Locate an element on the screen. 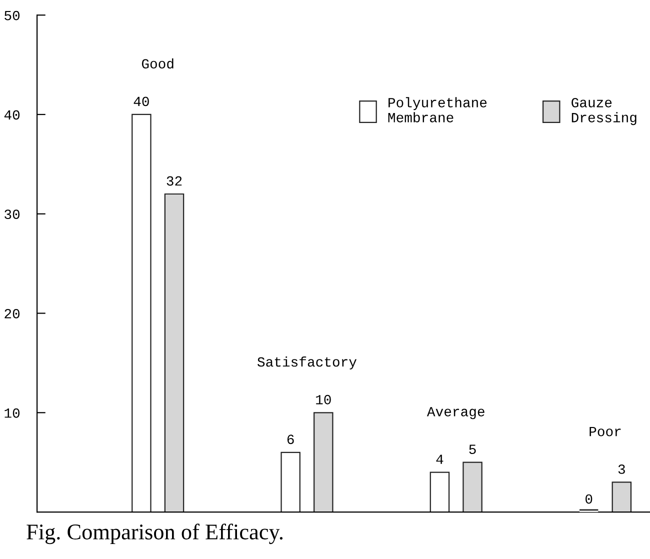  x-tick-label: Good is located at coordinates (158, 63).